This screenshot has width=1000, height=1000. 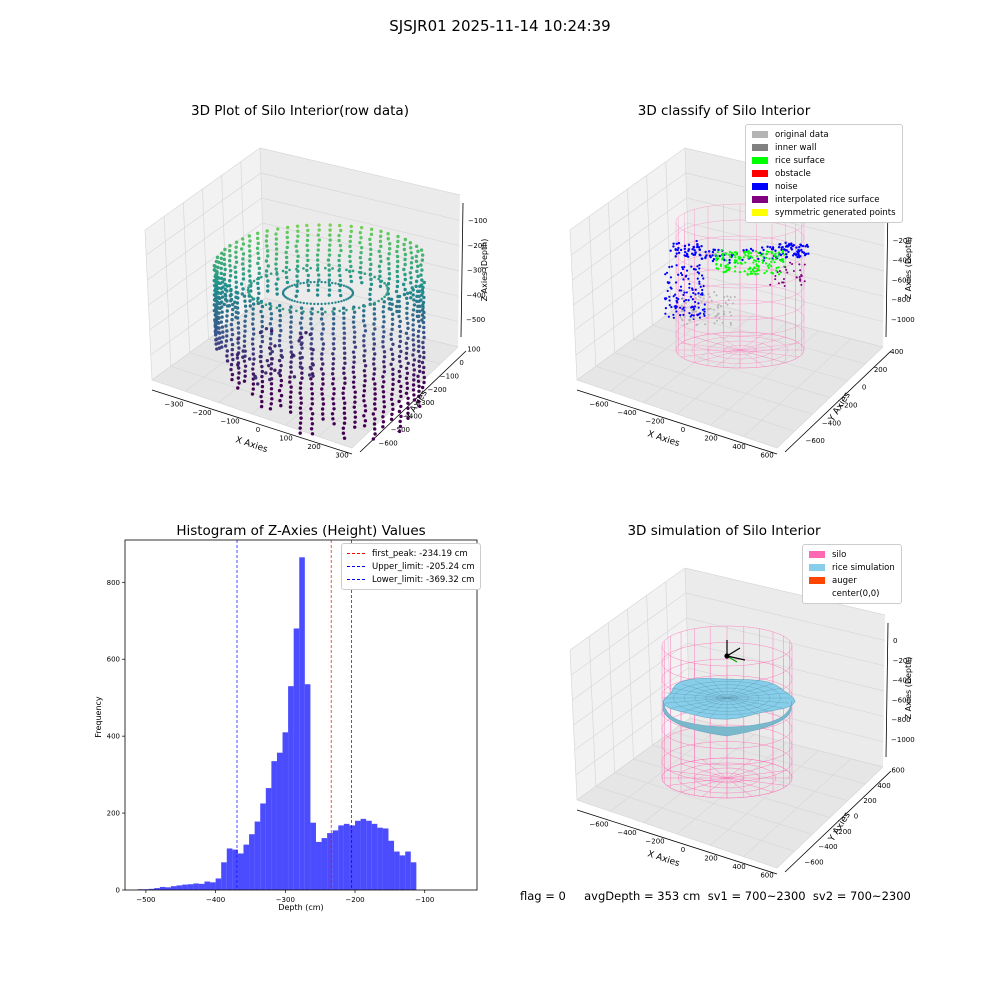 What do you see at coordinates (598, 824) in the screenshot?
I see `panel4-x-tick-label: −600` at bounding box center [598, 824].